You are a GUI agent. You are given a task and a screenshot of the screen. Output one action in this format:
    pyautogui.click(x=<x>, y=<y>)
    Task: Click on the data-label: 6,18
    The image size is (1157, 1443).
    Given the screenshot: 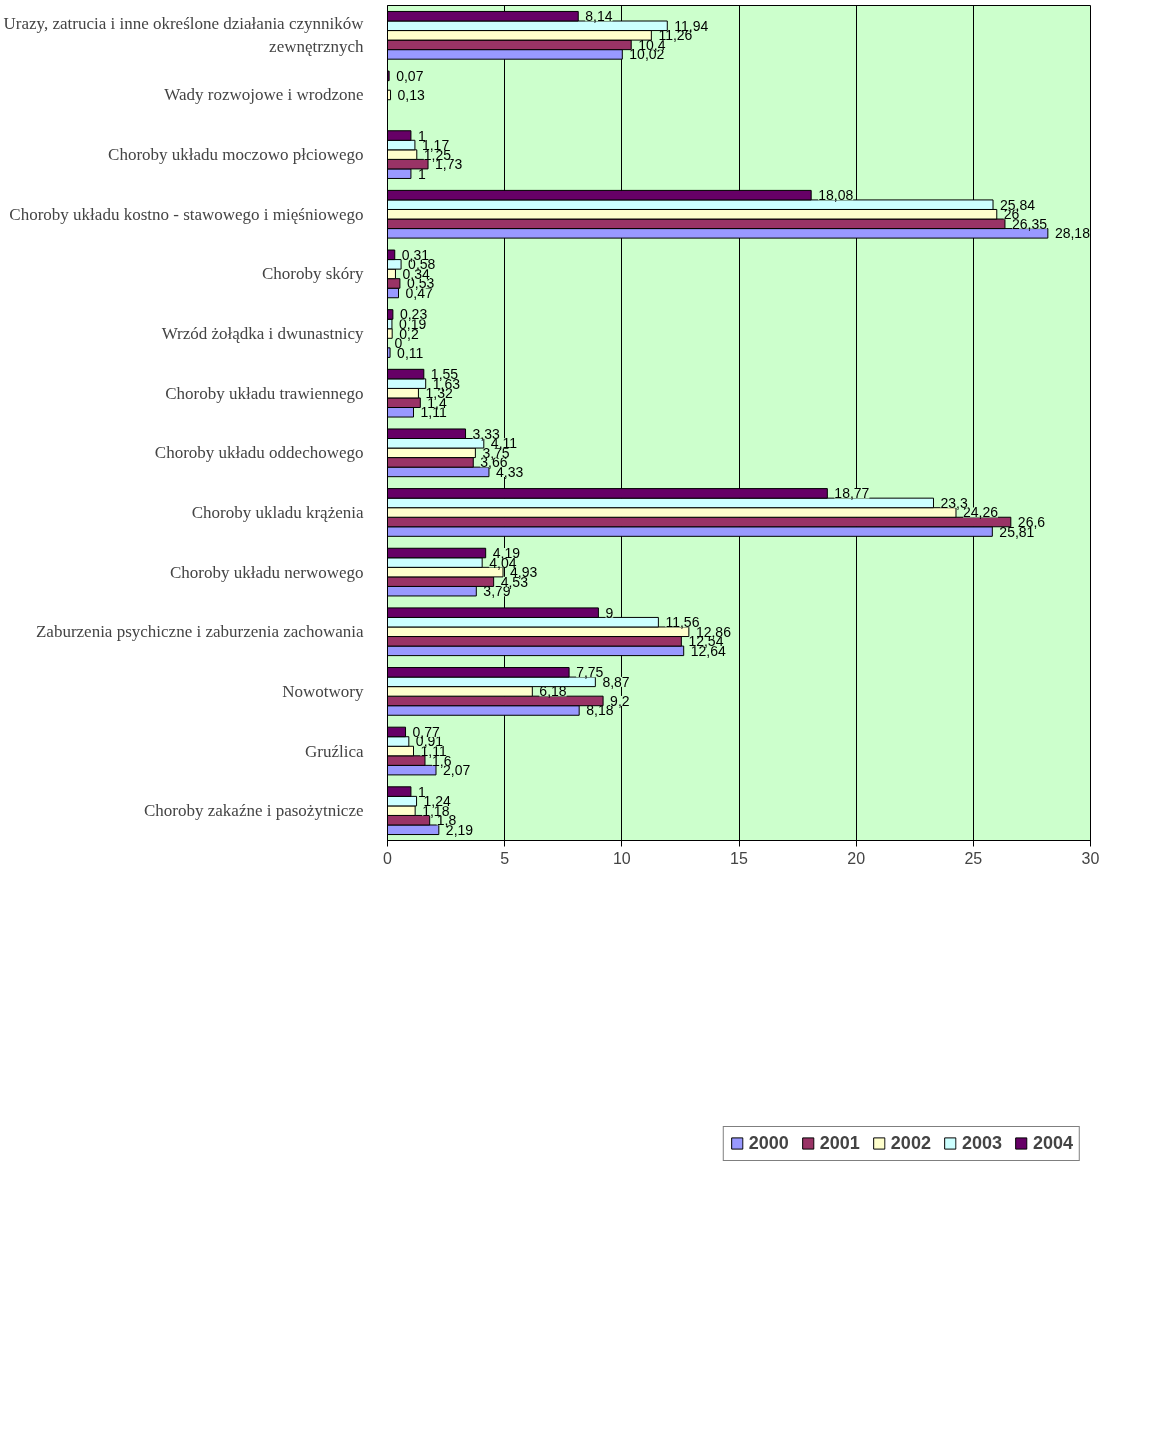 What is the action you would take?
    pyautogui.click(x=553, y=691)
    